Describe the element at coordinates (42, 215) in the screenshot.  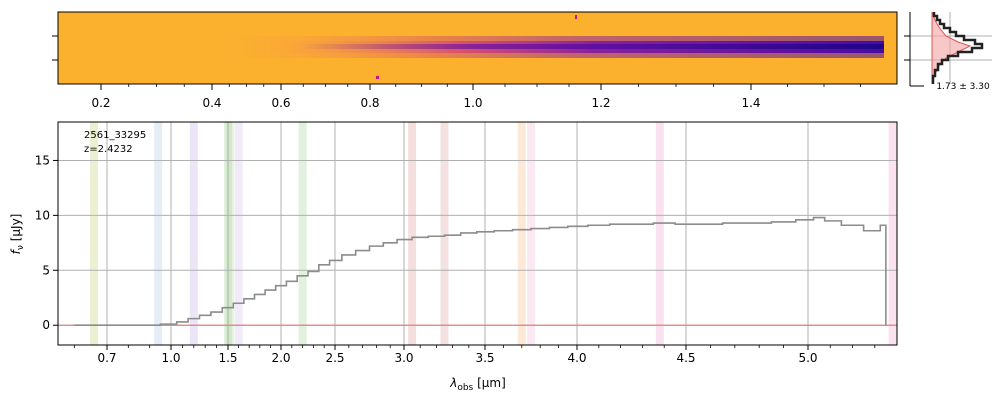
I see `y-tick-label: 10` at that location.